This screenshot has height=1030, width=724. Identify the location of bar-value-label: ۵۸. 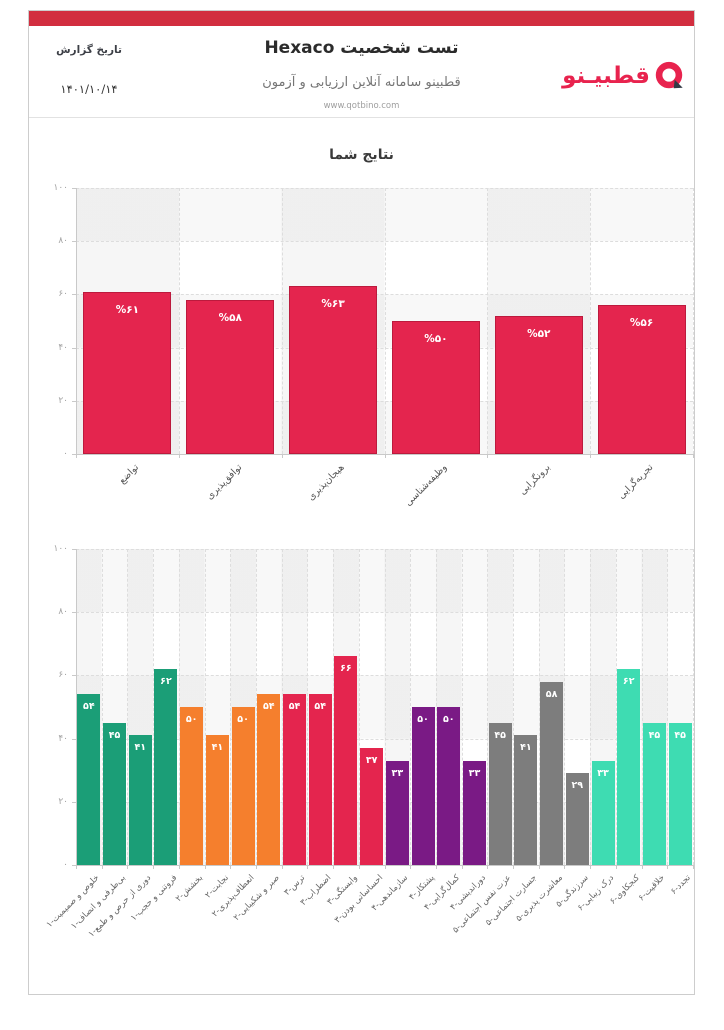
(551, 694).